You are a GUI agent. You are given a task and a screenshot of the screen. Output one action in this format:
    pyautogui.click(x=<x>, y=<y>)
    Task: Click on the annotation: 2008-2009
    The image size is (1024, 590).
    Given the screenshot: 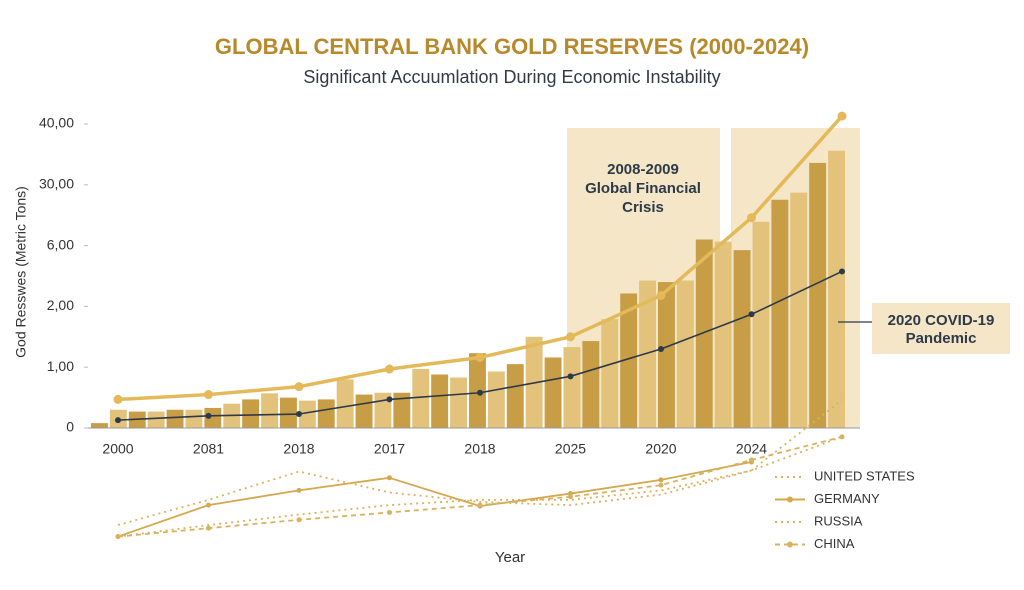 What is the action you would take?
    pyautogui.click(x=643, y=169)
    